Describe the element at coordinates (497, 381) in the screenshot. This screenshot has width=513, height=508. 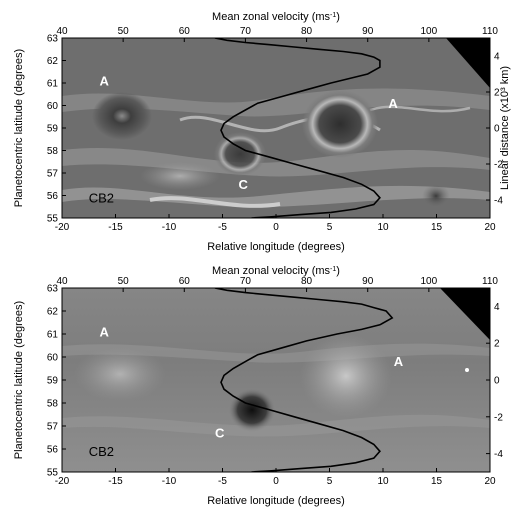
I see `y2-tick-label: 0` at that location.